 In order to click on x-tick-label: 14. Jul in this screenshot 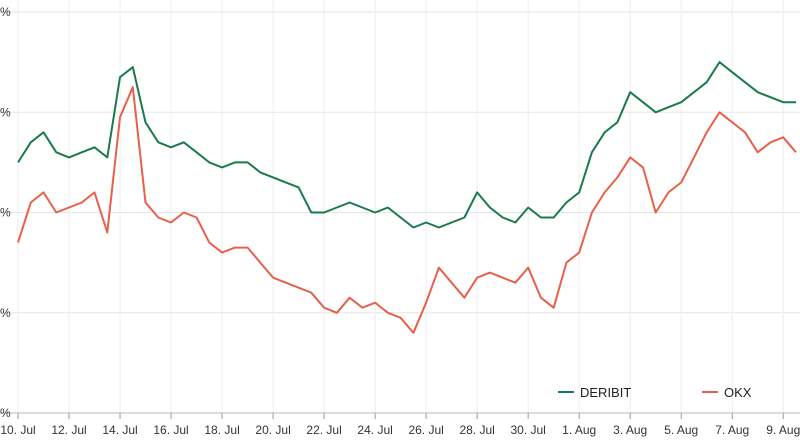, I will do `click(119, 430)`.